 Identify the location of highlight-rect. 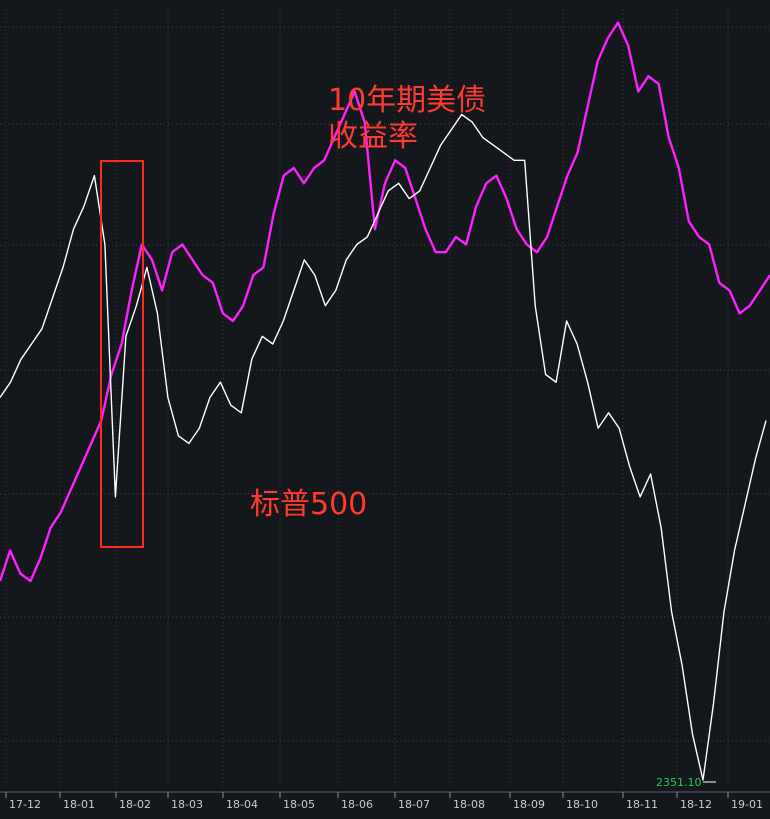
(122, 354).